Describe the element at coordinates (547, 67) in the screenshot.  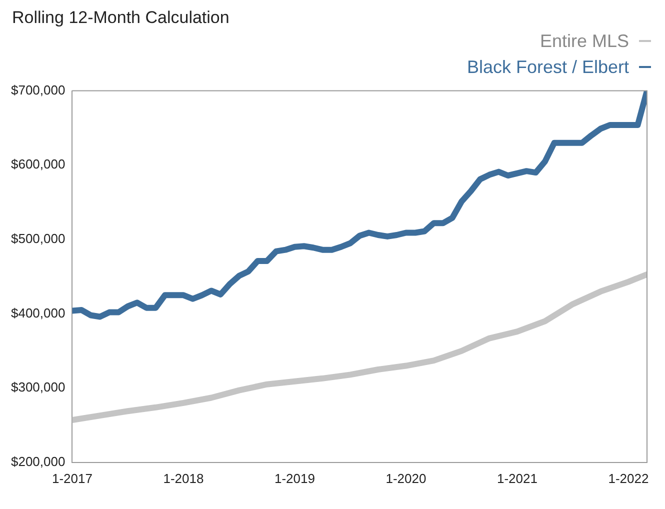
I see `legend-label: Black Forest / Elbert` at that location.